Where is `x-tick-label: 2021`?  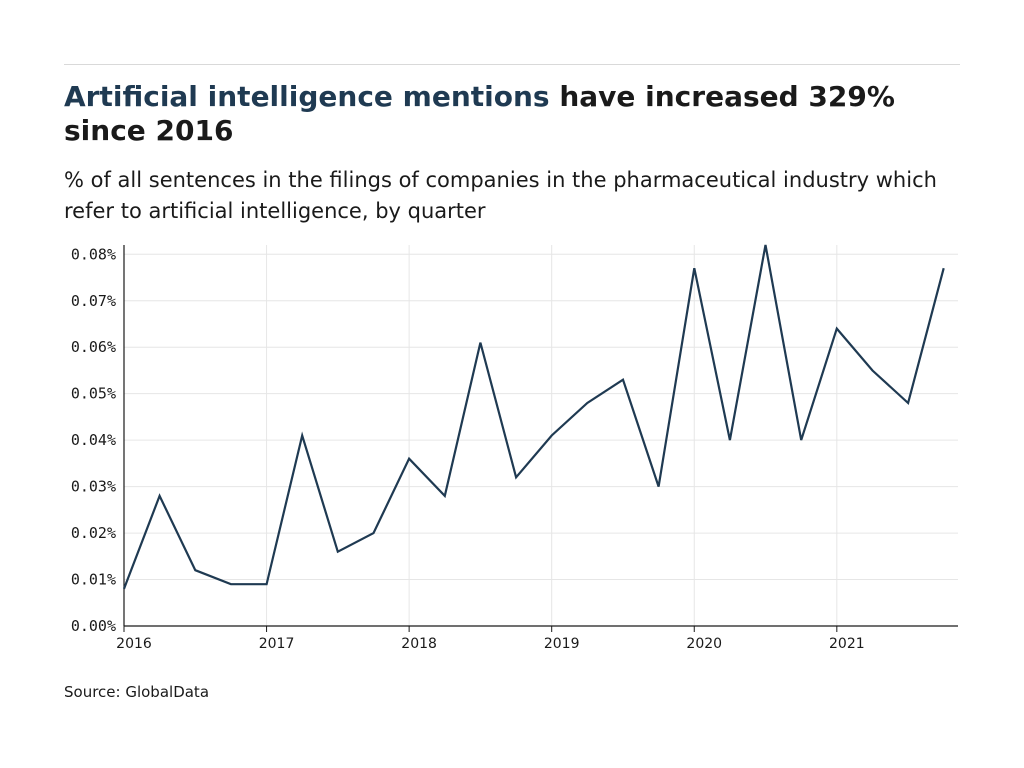 x-tick-label: 2021 is located at coordinates (847, 644).